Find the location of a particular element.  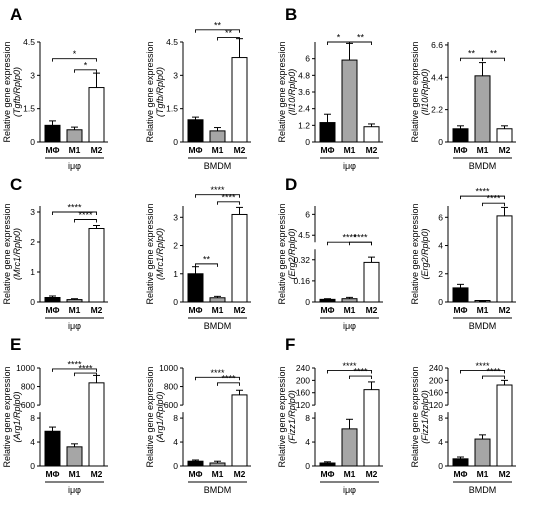

y-tick-label: 6.6 is located at coordinates (437, 45).